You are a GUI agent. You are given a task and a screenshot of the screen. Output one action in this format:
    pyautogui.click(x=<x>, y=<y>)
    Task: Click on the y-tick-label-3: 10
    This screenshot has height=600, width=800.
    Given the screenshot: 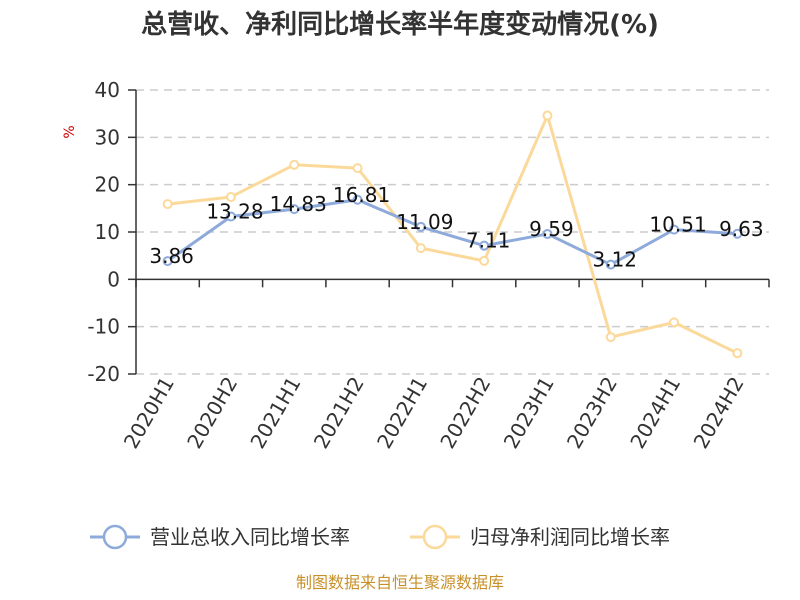 What is the action you would take?
    pyautogui.click(x=107, y=232)
    